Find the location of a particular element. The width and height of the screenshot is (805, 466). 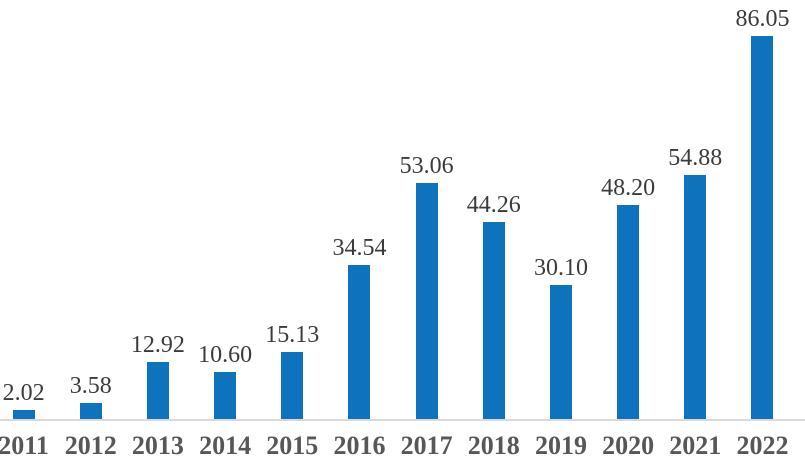

value-label: 30.10 is located at coordinates (560, 268).